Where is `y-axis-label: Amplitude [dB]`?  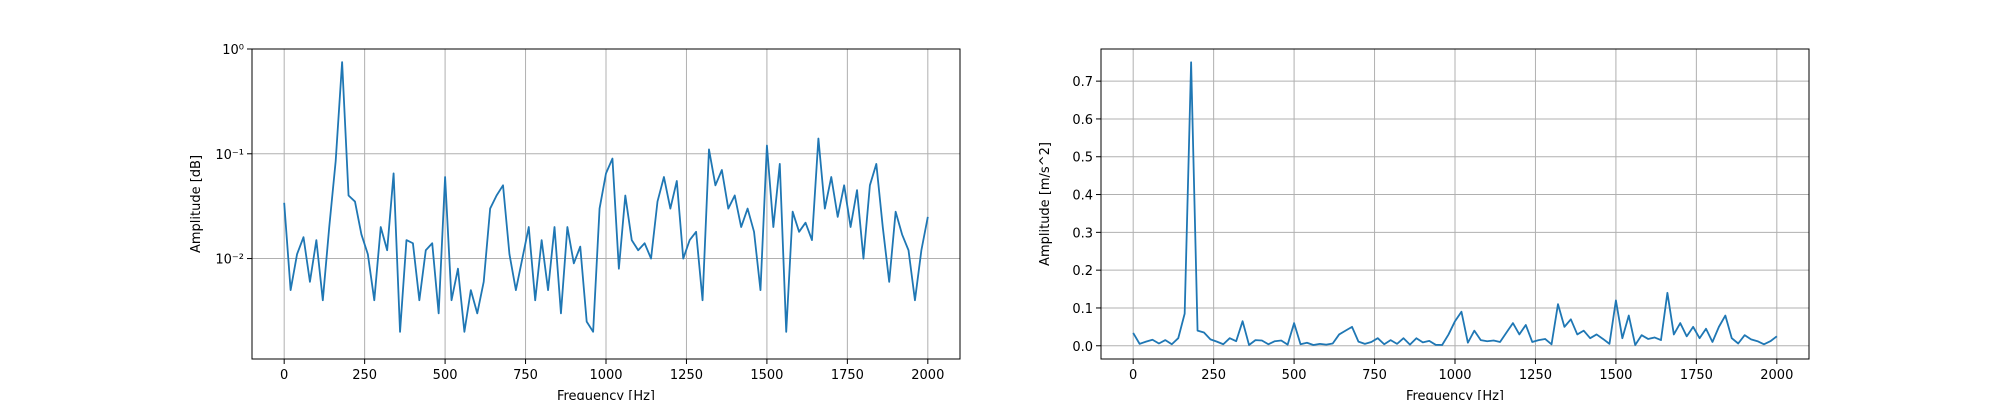
y-axis-label: Amplitude [dB] is located at coordinates (196, 204).